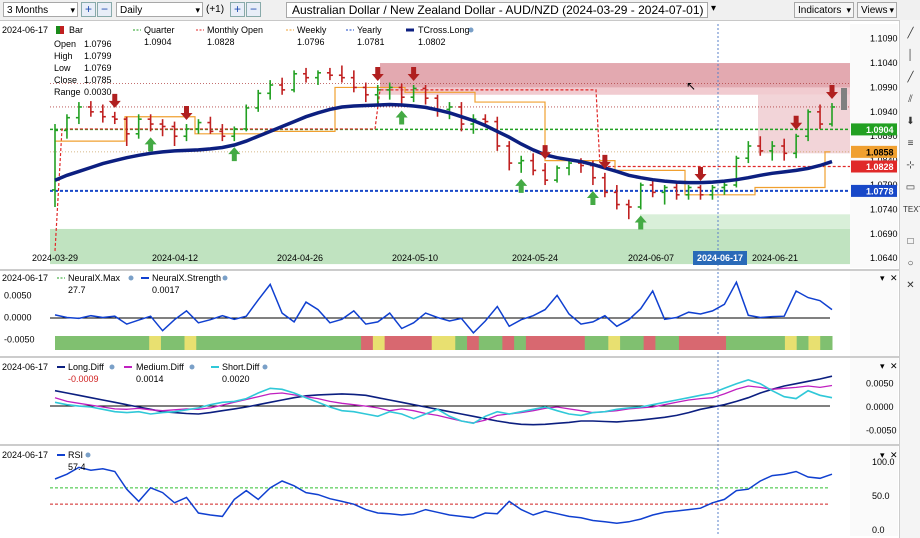 Image resolution: width=920 pixels, height=538 pixels. I want to click on ohlc-close-label: Close, so click(65, 80).